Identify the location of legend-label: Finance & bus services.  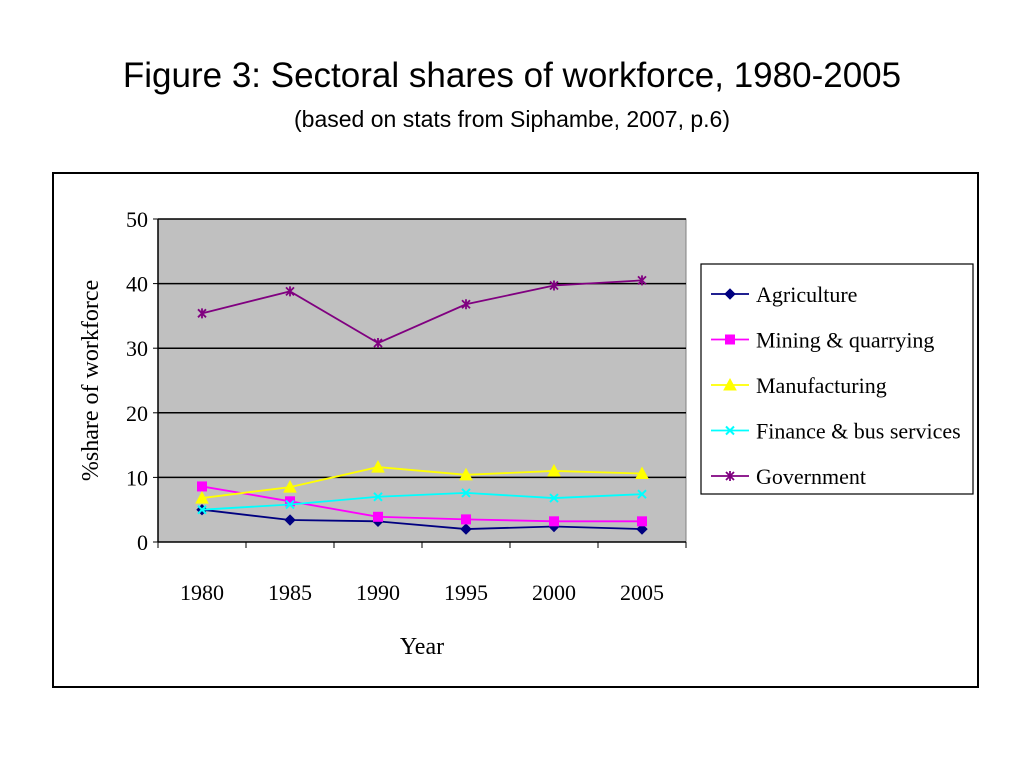
(858, 431).